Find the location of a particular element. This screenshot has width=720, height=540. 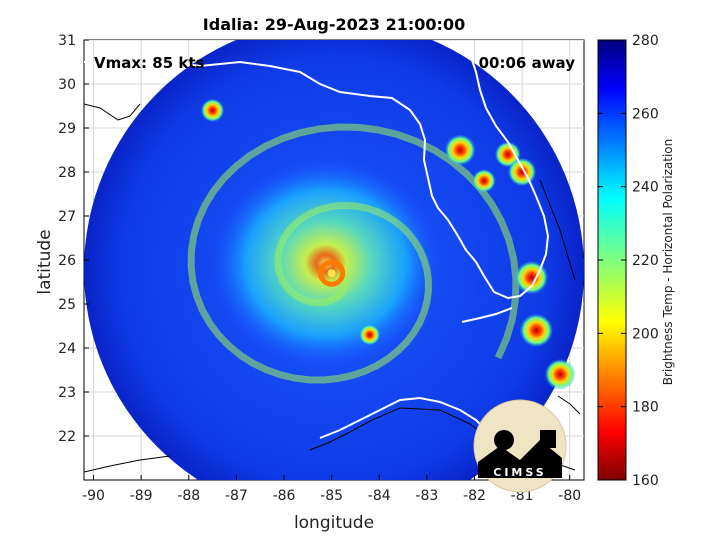

cimss-logo: CIMSS is located at coordinates (520, 446).